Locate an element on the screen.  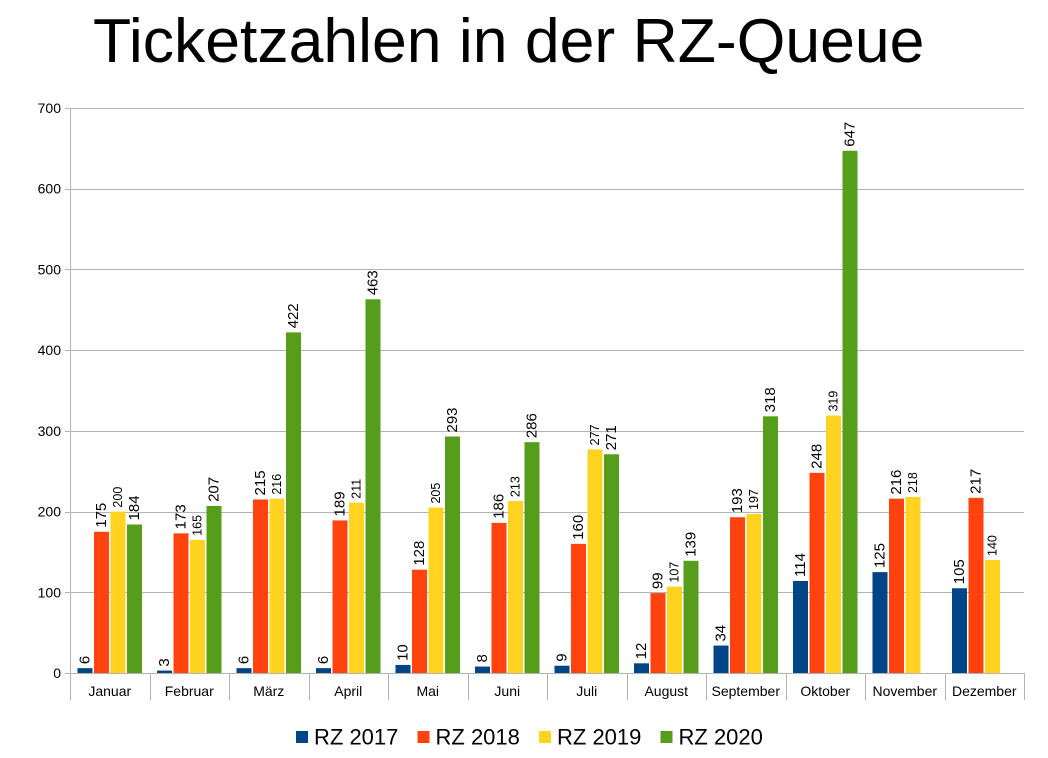
data-label: 184 is located at coordinates (134, 507).